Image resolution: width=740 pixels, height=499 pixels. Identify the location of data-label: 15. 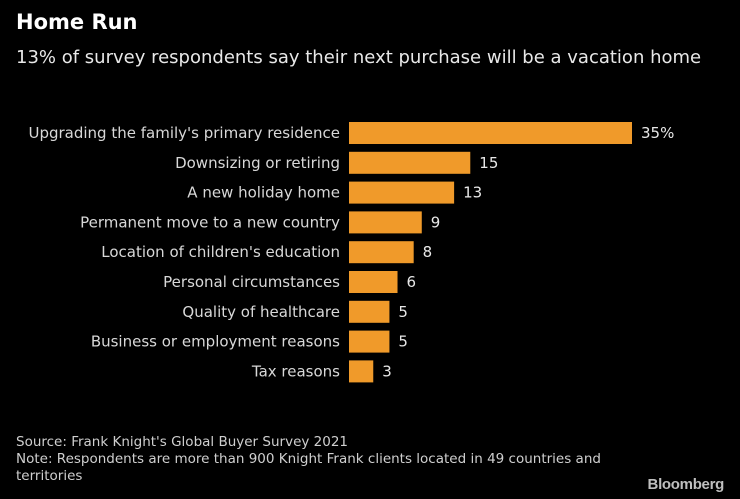
(488, 163).